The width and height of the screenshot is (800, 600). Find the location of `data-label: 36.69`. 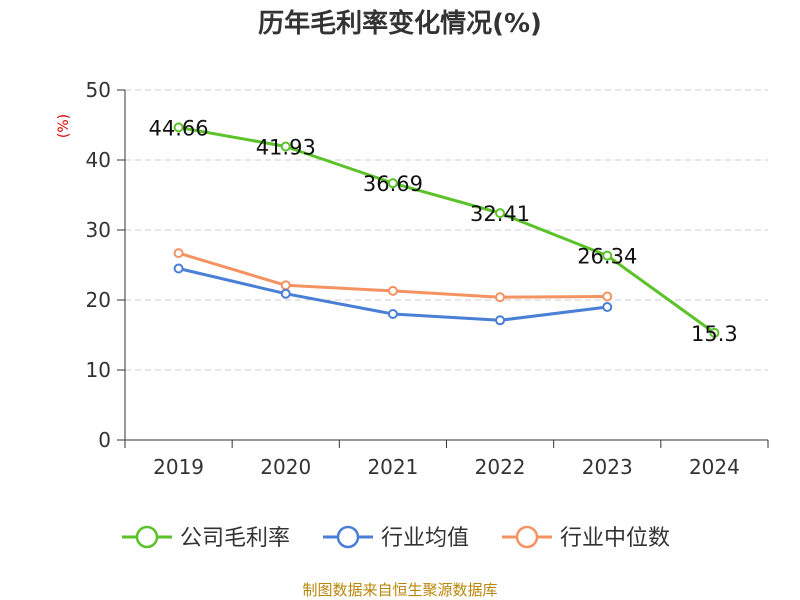

data-label: 36.69 is located at coordinates (393, 184).